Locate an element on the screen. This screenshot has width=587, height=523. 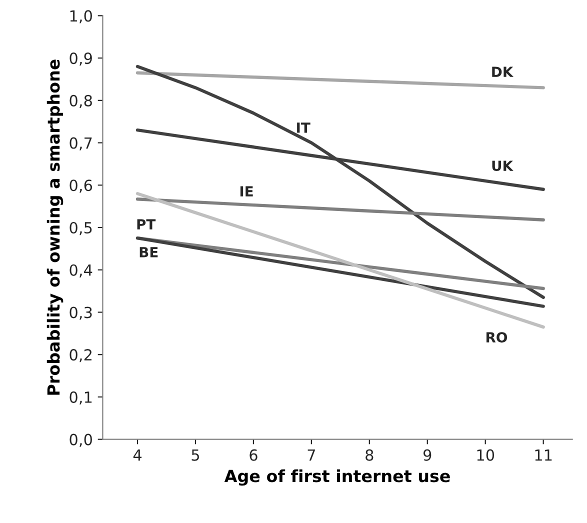
series-label: PT is located at coordinates (146, 224).